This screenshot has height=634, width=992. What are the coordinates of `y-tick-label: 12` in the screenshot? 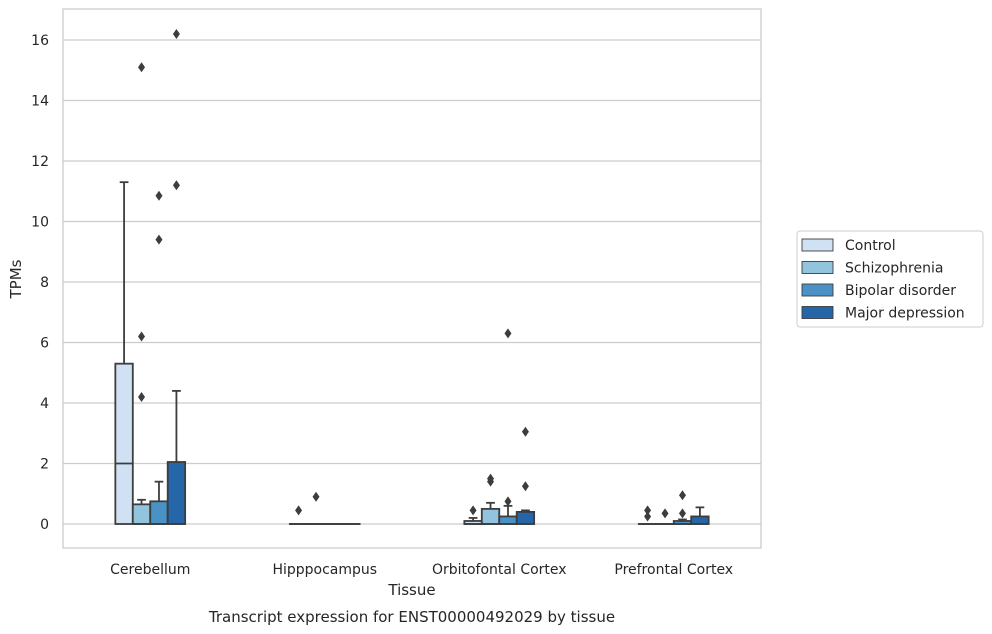 It's located at (40, 162).